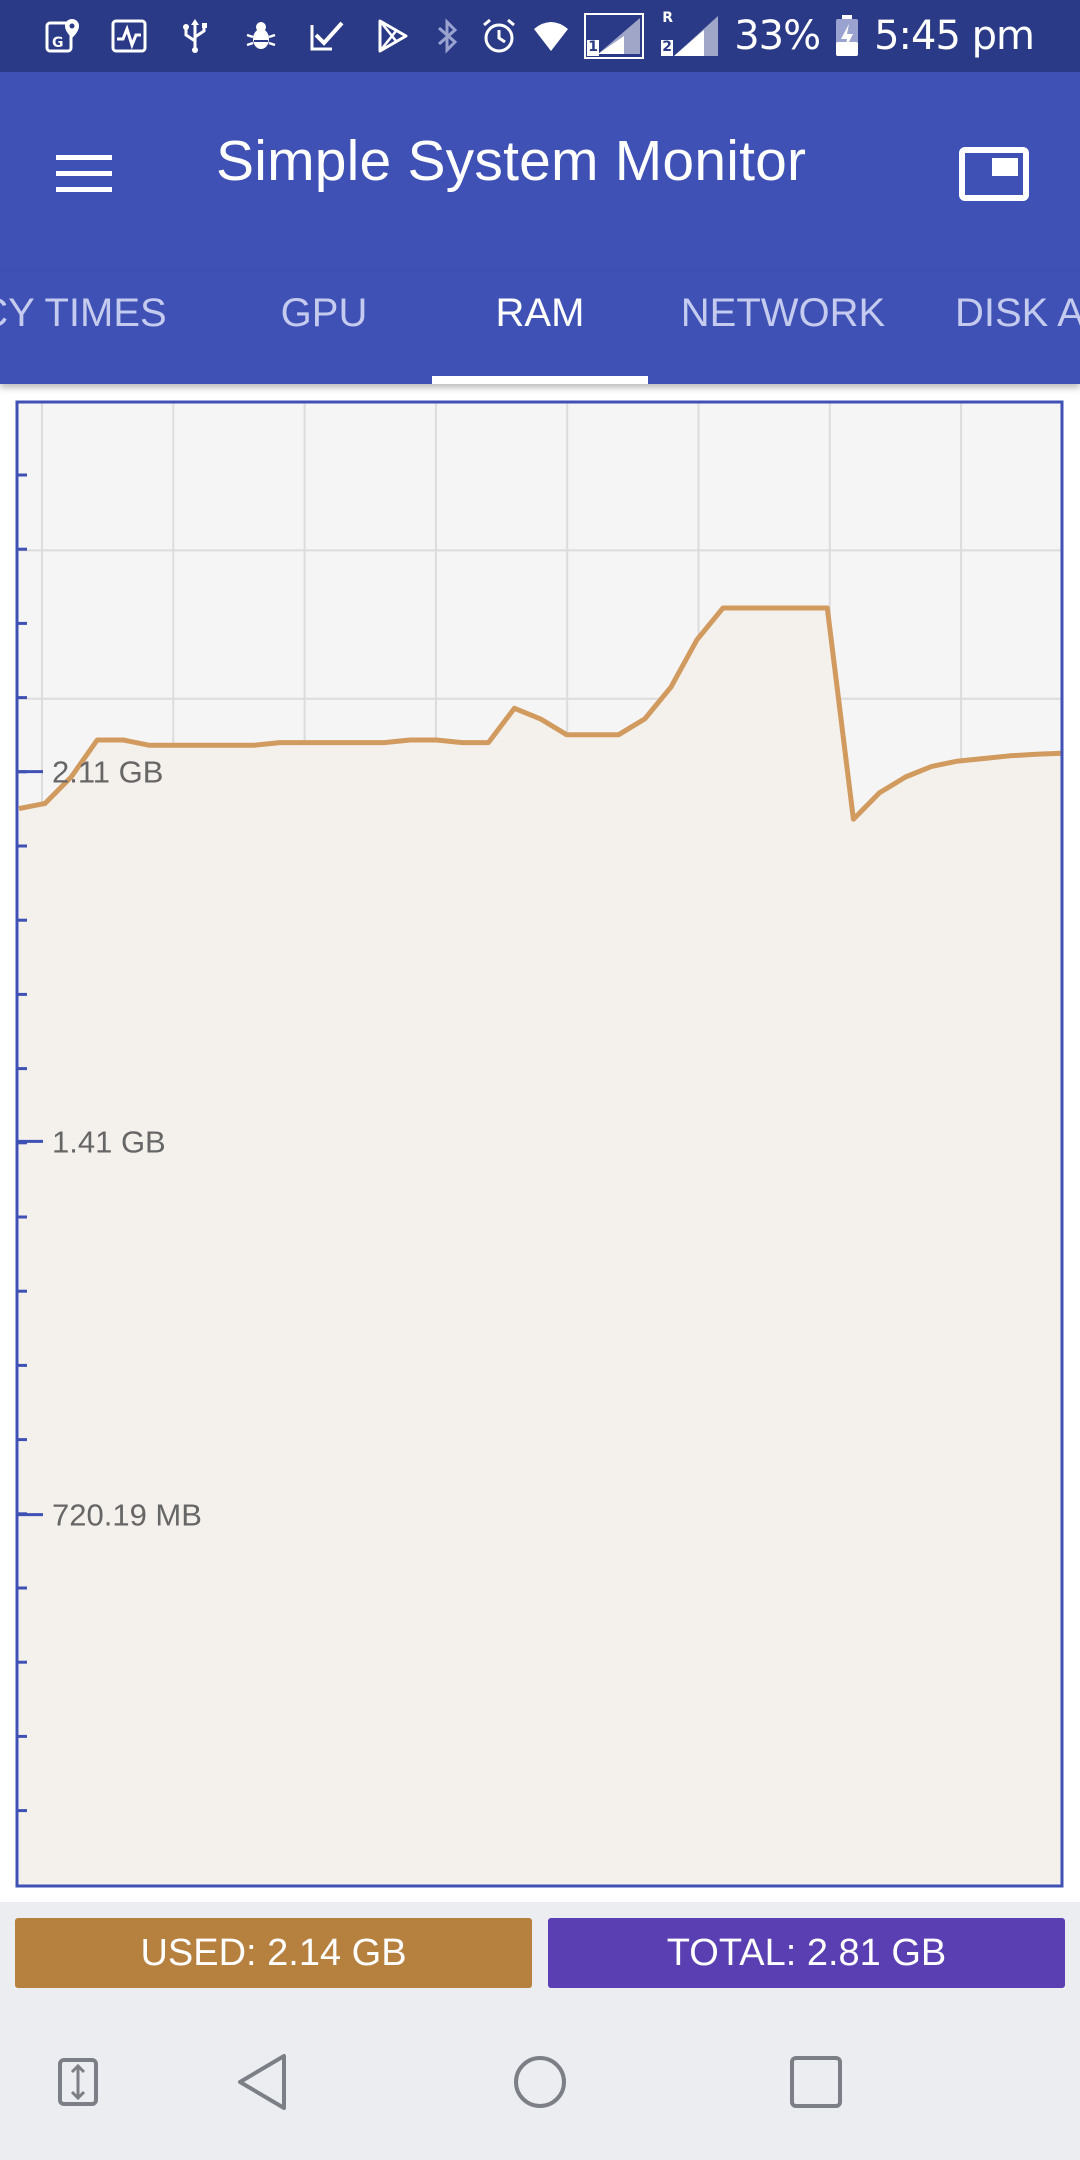 This screenshot has height=2160, width=1080. I want to click on tab-label: RAM, so click(540, 313).